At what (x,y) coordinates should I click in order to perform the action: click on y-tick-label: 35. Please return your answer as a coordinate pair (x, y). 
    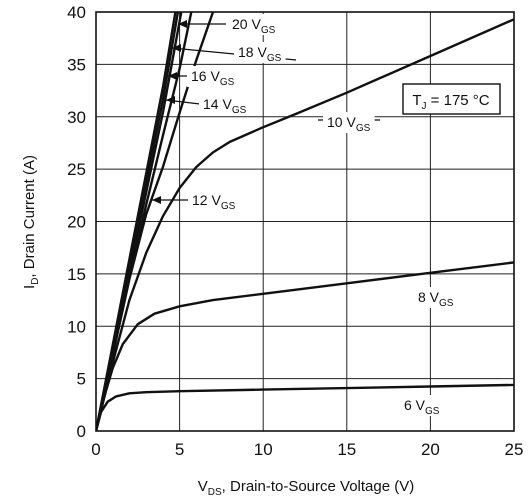
    Looking at the image, I should click on (76, 64).